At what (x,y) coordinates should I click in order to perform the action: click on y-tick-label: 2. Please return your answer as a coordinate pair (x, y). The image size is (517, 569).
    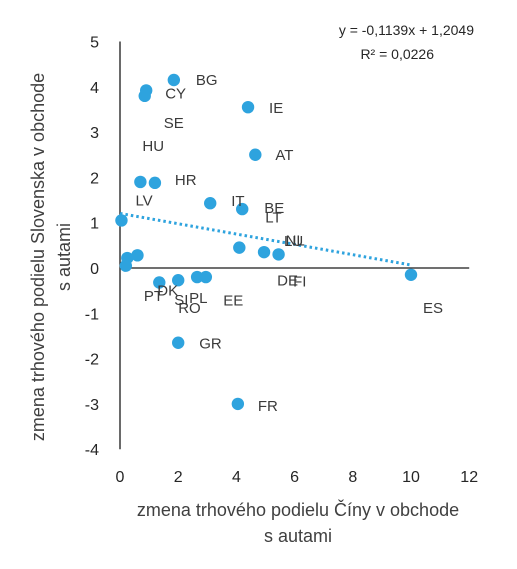
    Looking at the image, I should click on (94, 178).